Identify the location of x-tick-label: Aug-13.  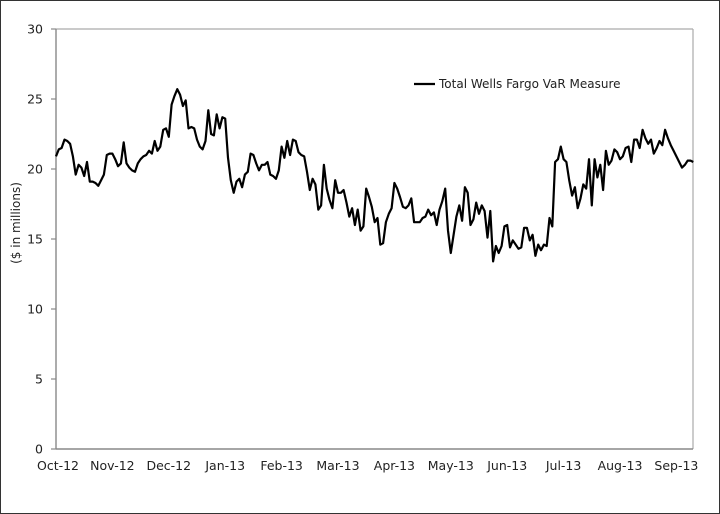
(620, 465).